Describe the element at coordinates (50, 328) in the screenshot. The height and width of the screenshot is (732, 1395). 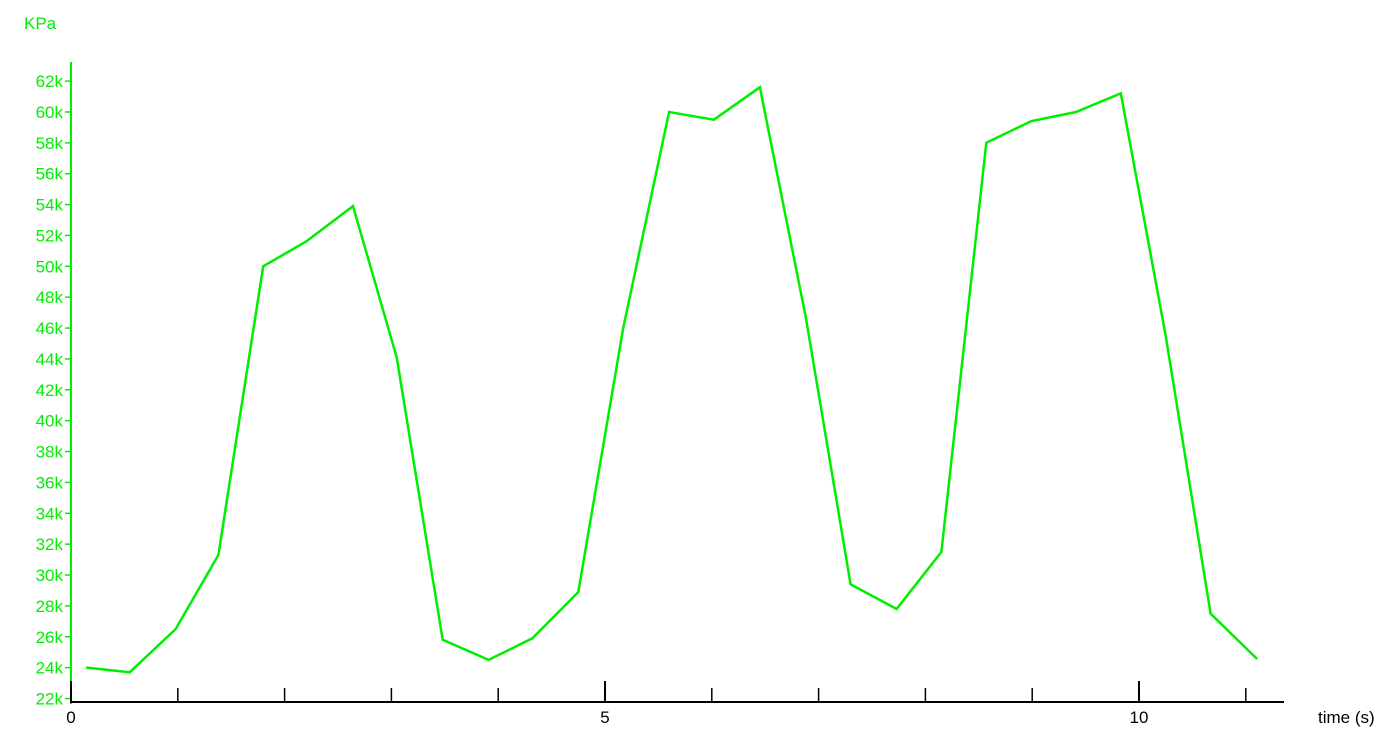
I see `y-tick-label: 46k` at that location.